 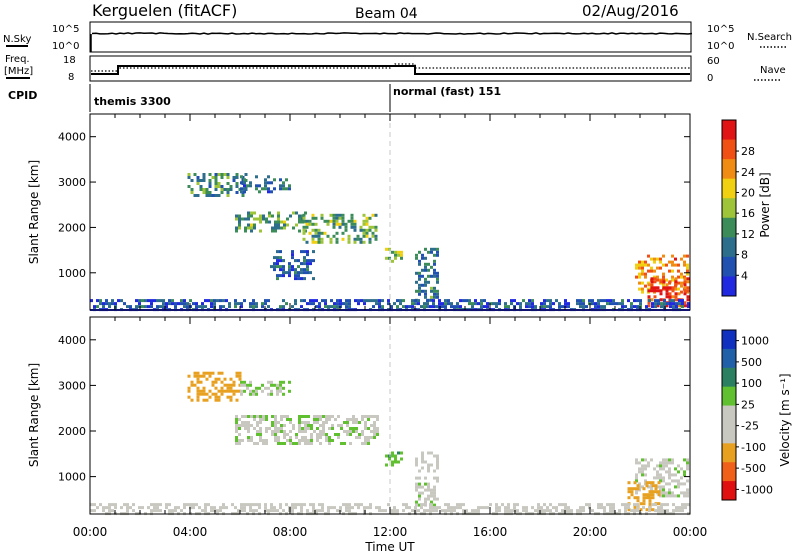 What do you see at coordinates (744, 275) in the screenshot?
I see `colorbar-tick-label: 4` at bounding box center [744, 275].